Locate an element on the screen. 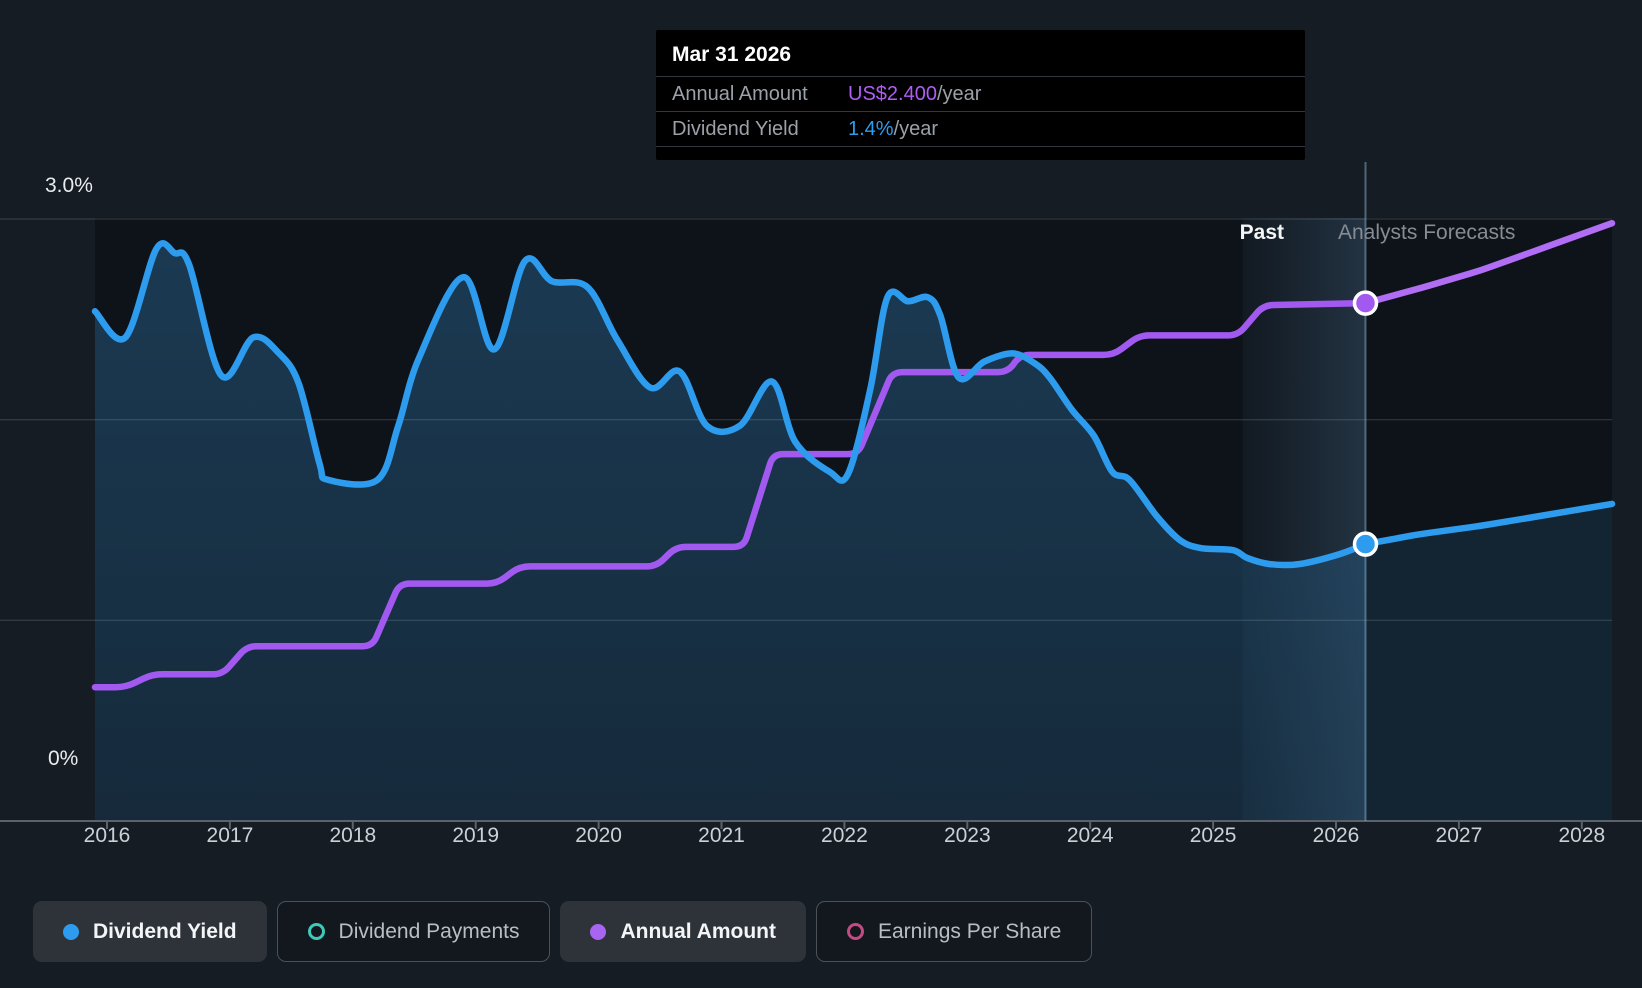 The image size is (1642, 988). x-axis-label-2022: 2022 is located at coordinates (844, 835).